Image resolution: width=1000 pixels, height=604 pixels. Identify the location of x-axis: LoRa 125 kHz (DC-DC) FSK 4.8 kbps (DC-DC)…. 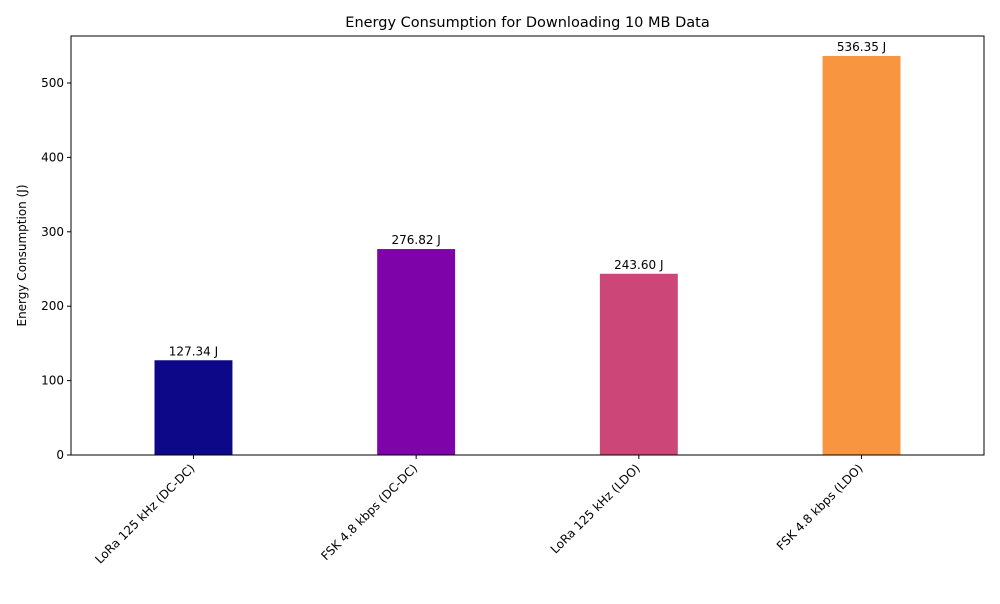
(479, 510).